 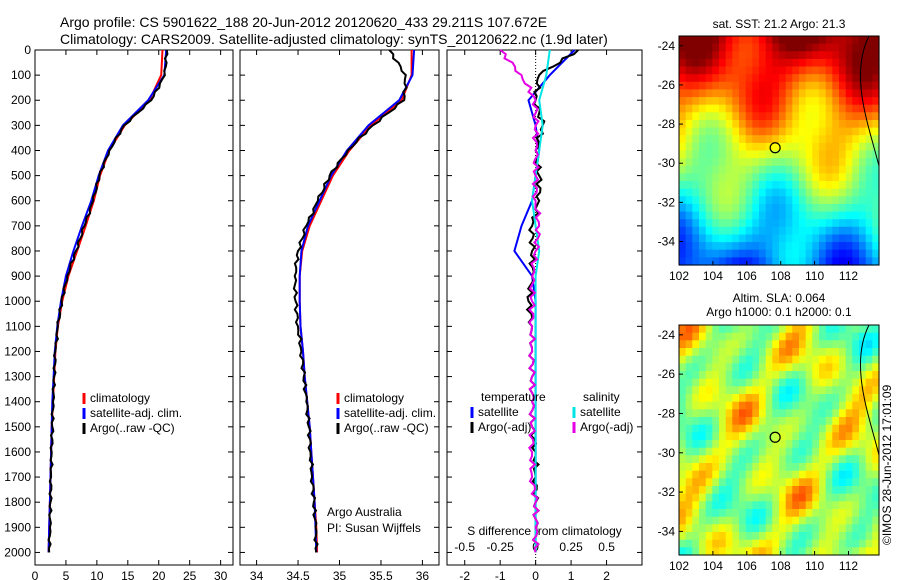 What do you see at coordinates (667, 335) in the screenshot?
I see `map-y-tick-label: -24` at bounding box center [667, 335].